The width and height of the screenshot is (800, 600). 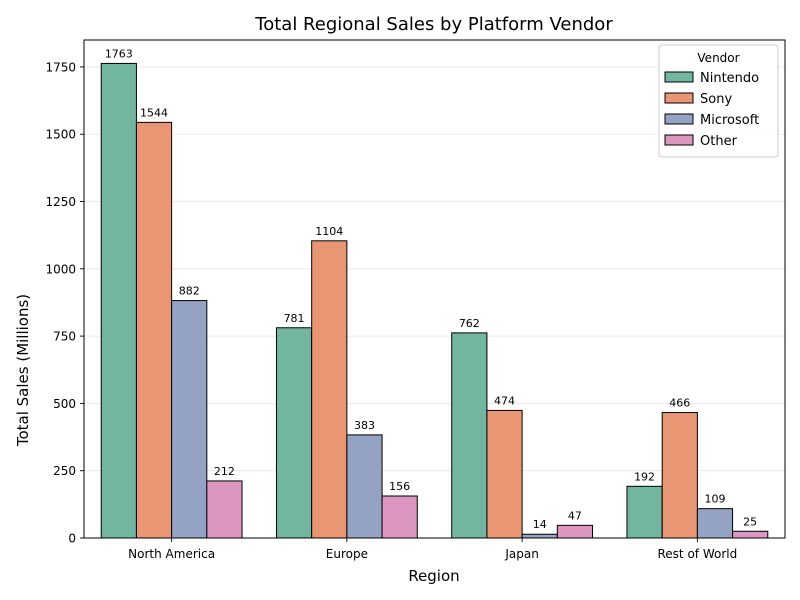 I want to click on y-tick-label: 750, so click(x=64, y=337).